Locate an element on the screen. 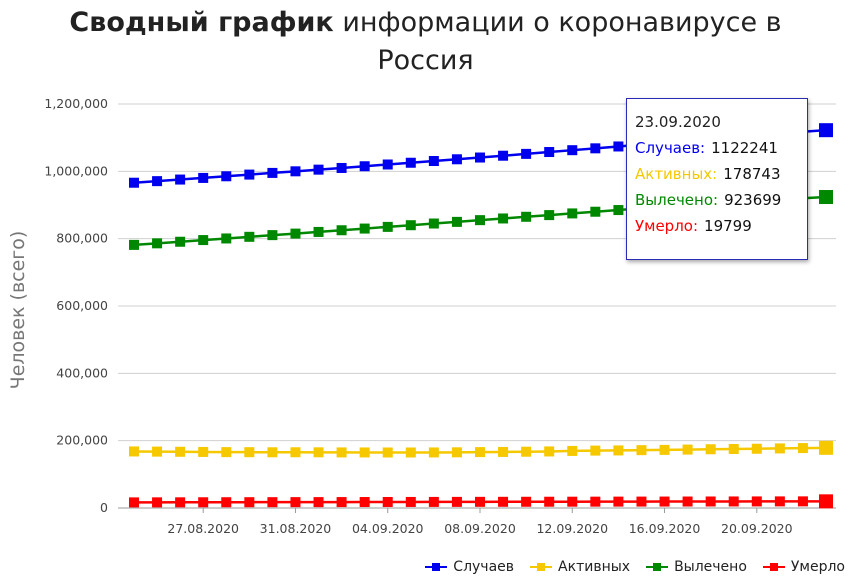 The height and width of the screenshot is (579, 851). tooltip-label: Вылечено: is located at coordinates (677, 200).